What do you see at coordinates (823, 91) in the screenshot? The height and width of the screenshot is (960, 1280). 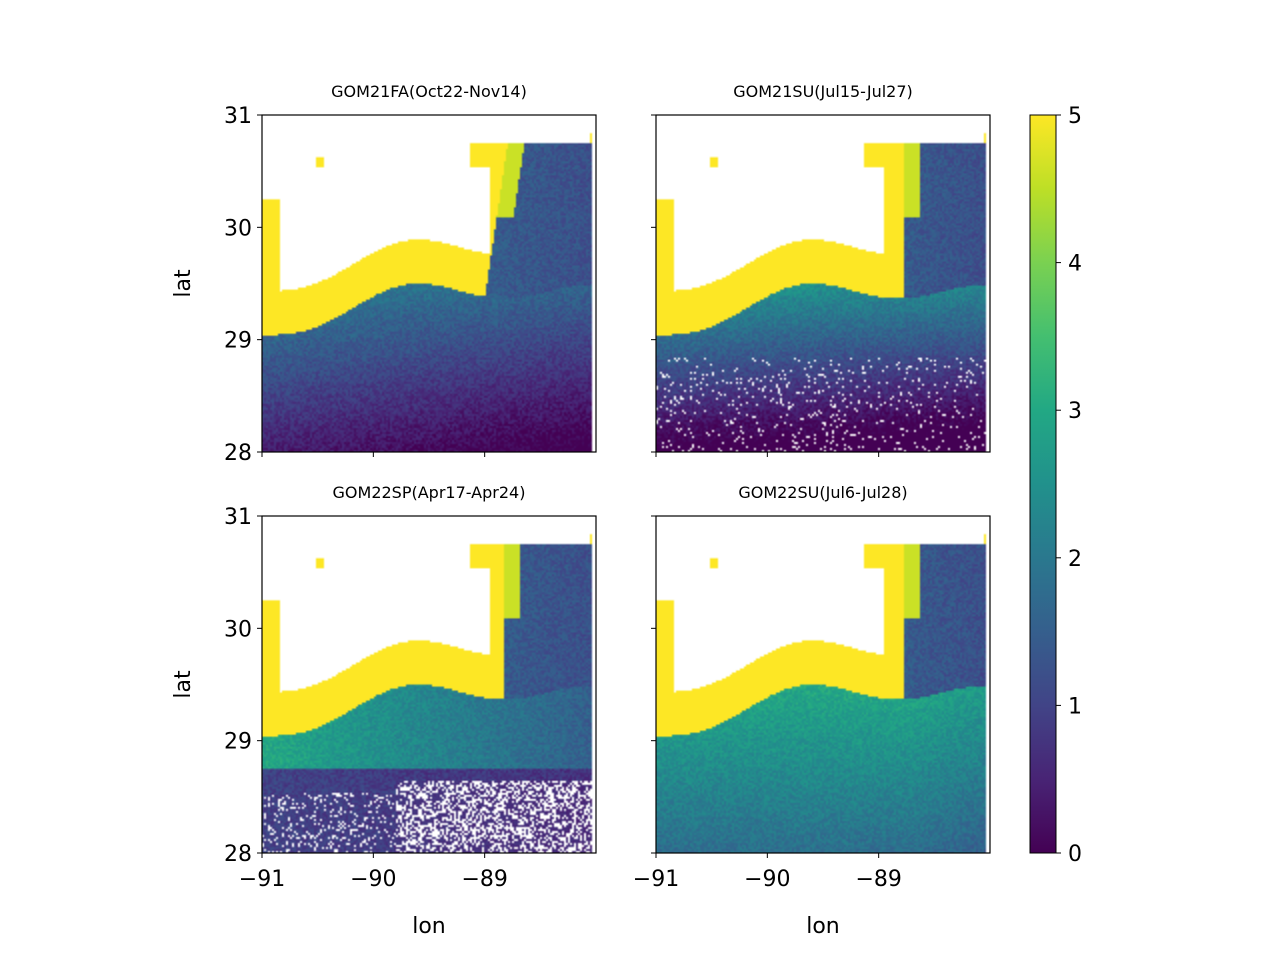 I see `panel-title: GOM21SU(Jul15-Jul27)` at bounding box center [823, 91].